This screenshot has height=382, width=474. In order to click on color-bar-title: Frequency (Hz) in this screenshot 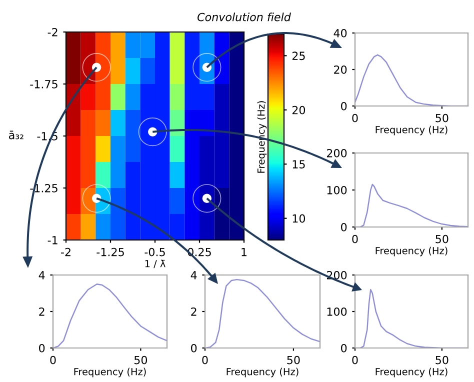, I will do `click(262, 137)`.